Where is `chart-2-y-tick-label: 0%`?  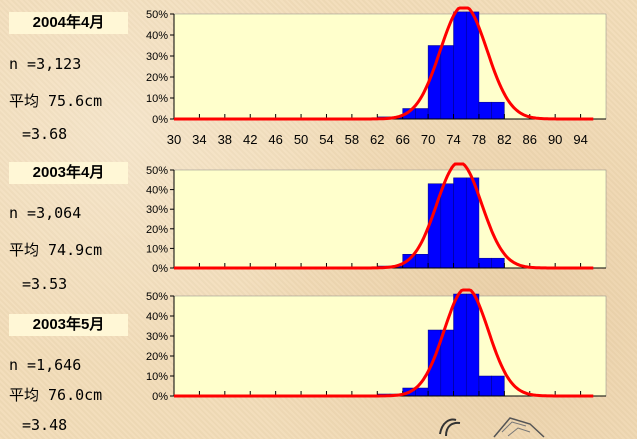
chart-2-y-tick-label: 0% is located at coordinates (160, 269).